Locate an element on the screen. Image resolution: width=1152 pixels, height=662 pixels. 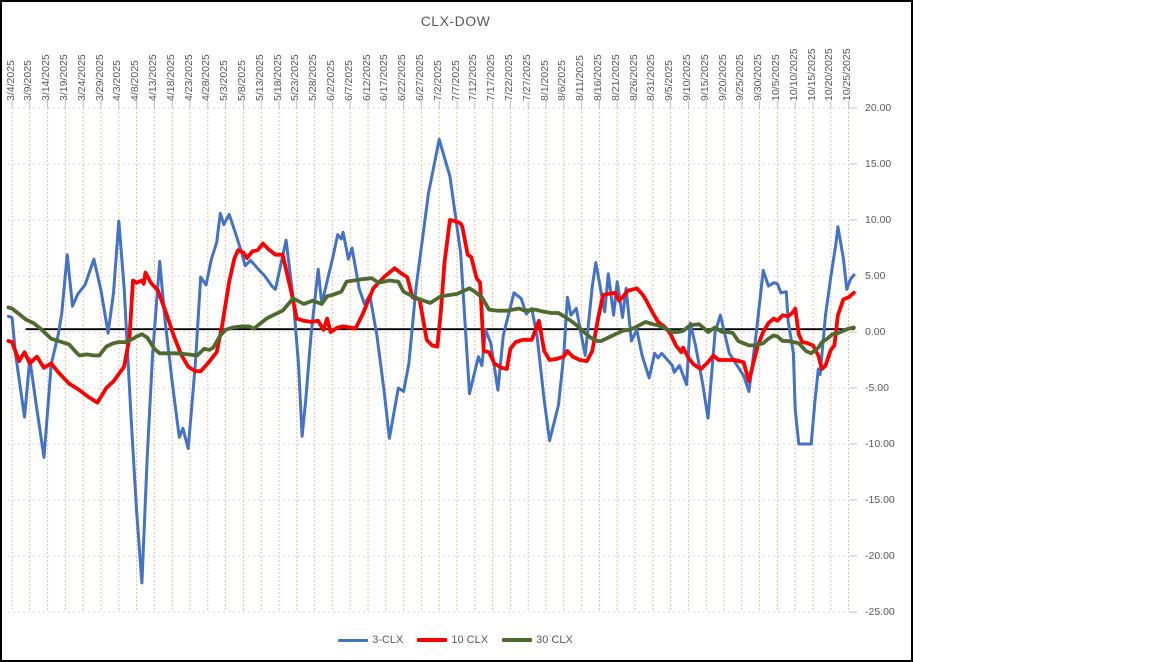
x-axis-label: 6/2/2025 is located at coordinates (330, 80).